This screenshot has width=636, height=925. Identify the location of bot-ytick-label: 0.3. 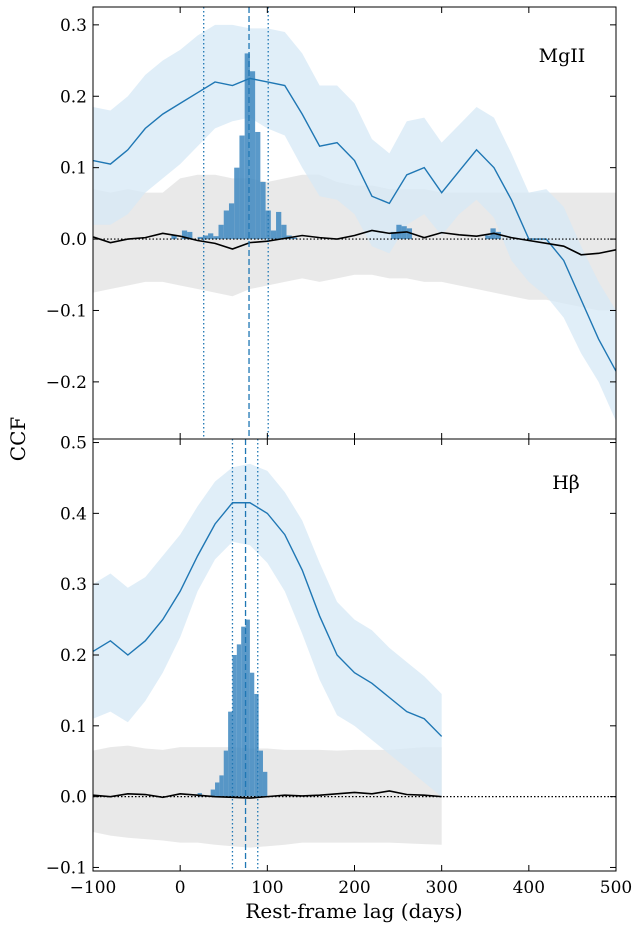
(73, 585).